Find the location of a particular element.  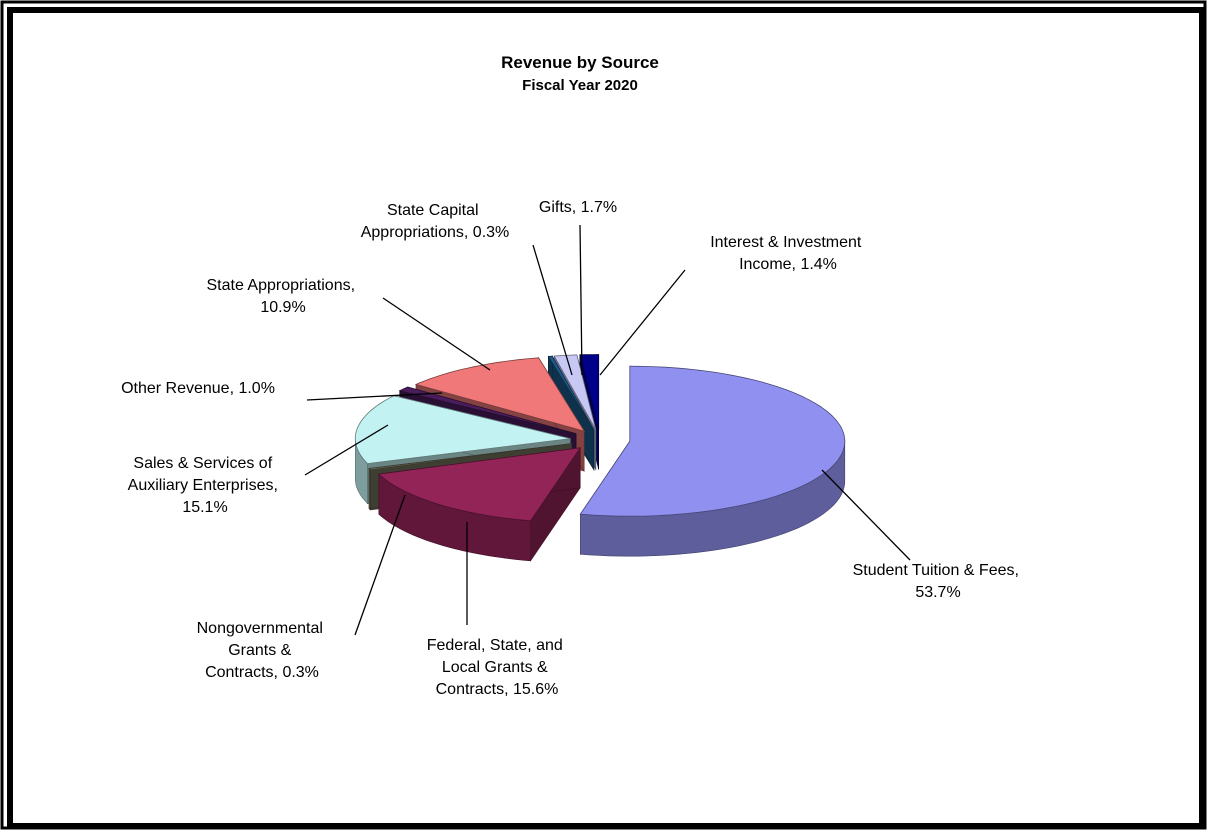

data-label-line: Contracts, 0.3% is located at coordinates (262, 672).